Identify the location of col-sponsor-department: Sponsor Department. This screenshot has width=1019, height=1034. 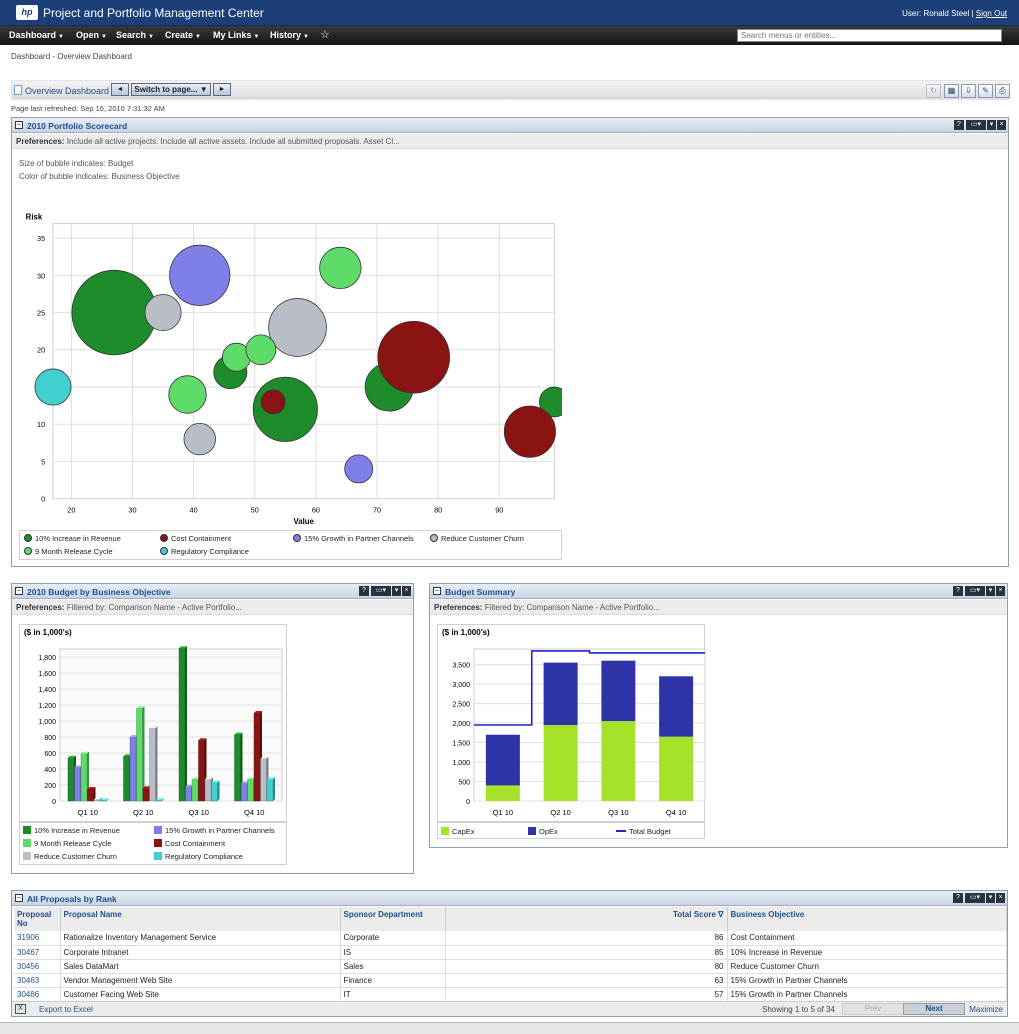
(393, 919).